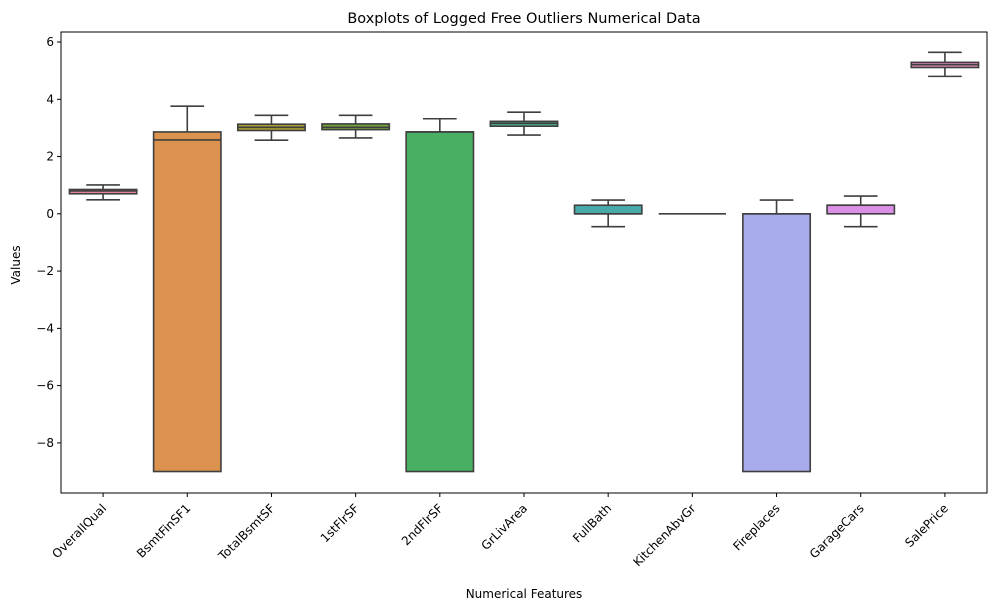  Describe the element at coordinates (246, 532) in the screenshot. I see `x-tick-label: TotalBsmtSF` at that location.